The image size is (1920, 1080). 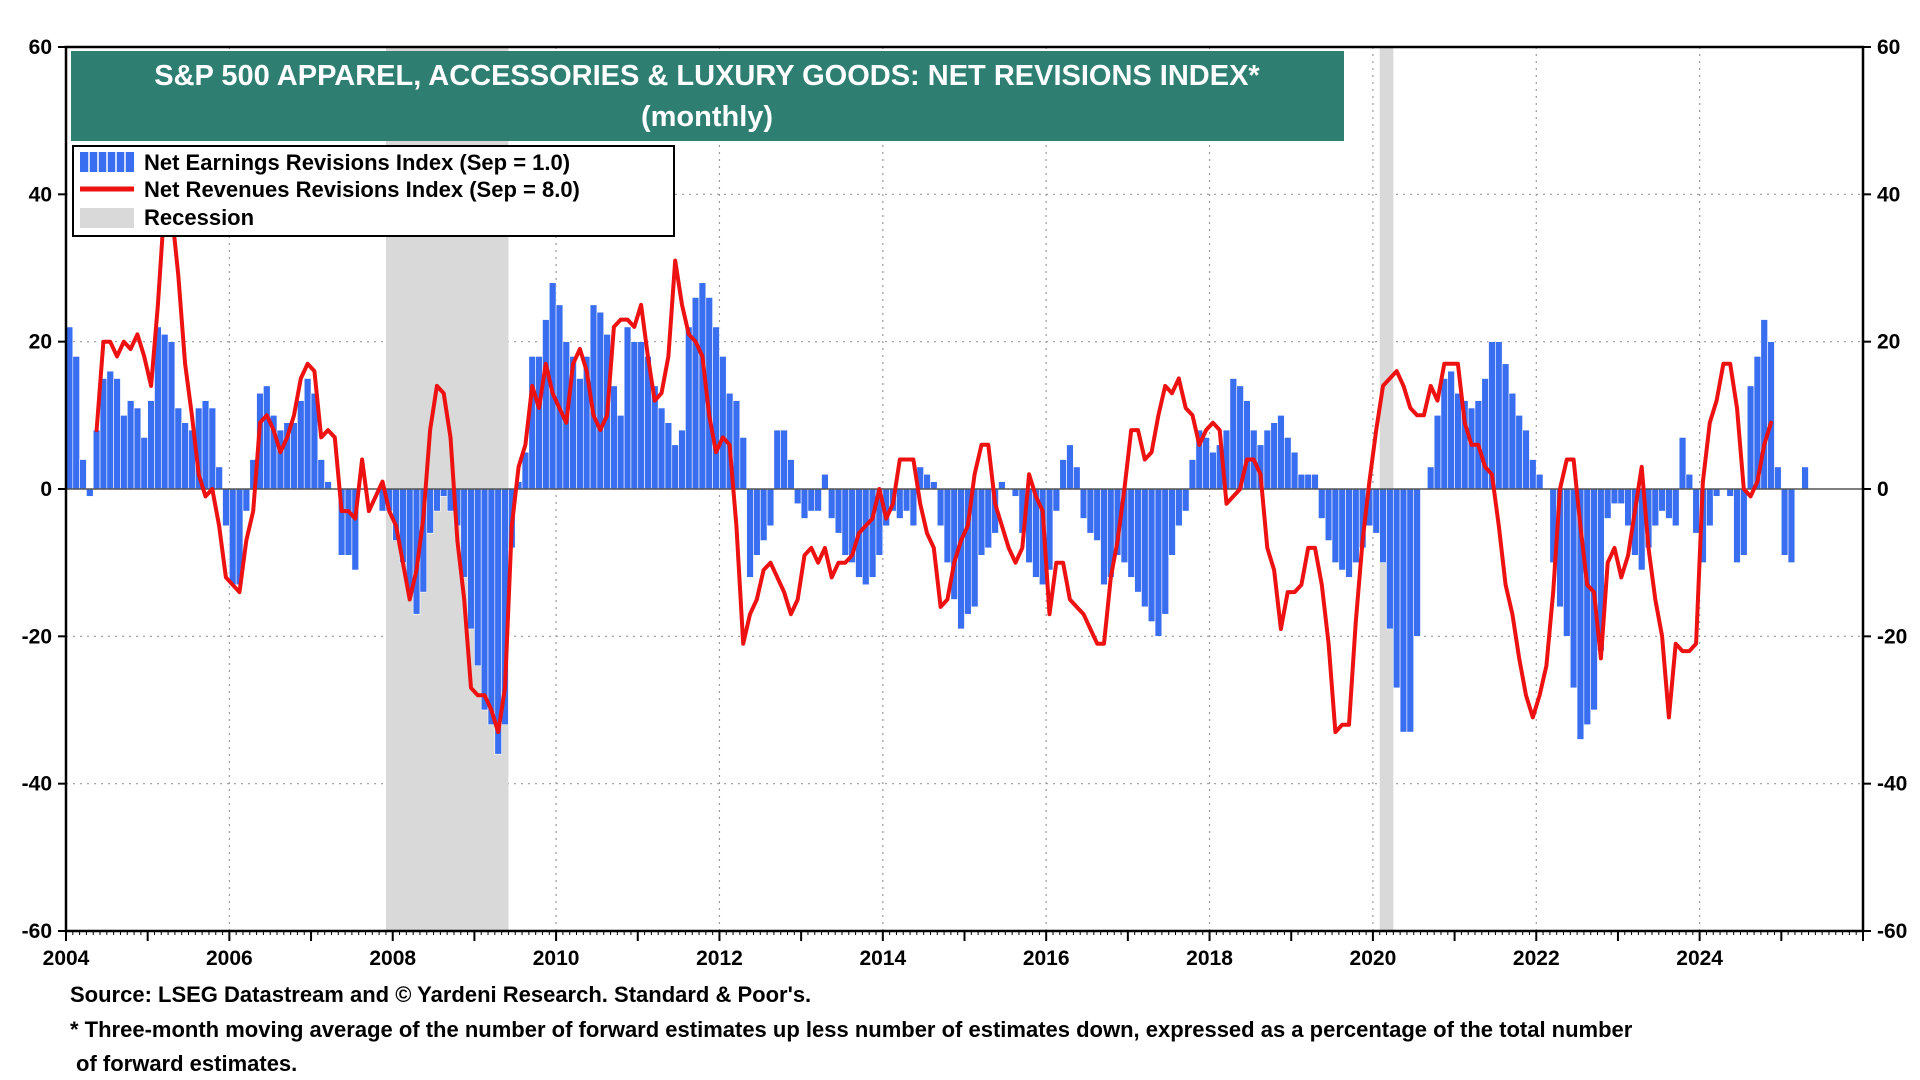 I want to click on y-tick-label-left: 60, so click(x=40, y=47).